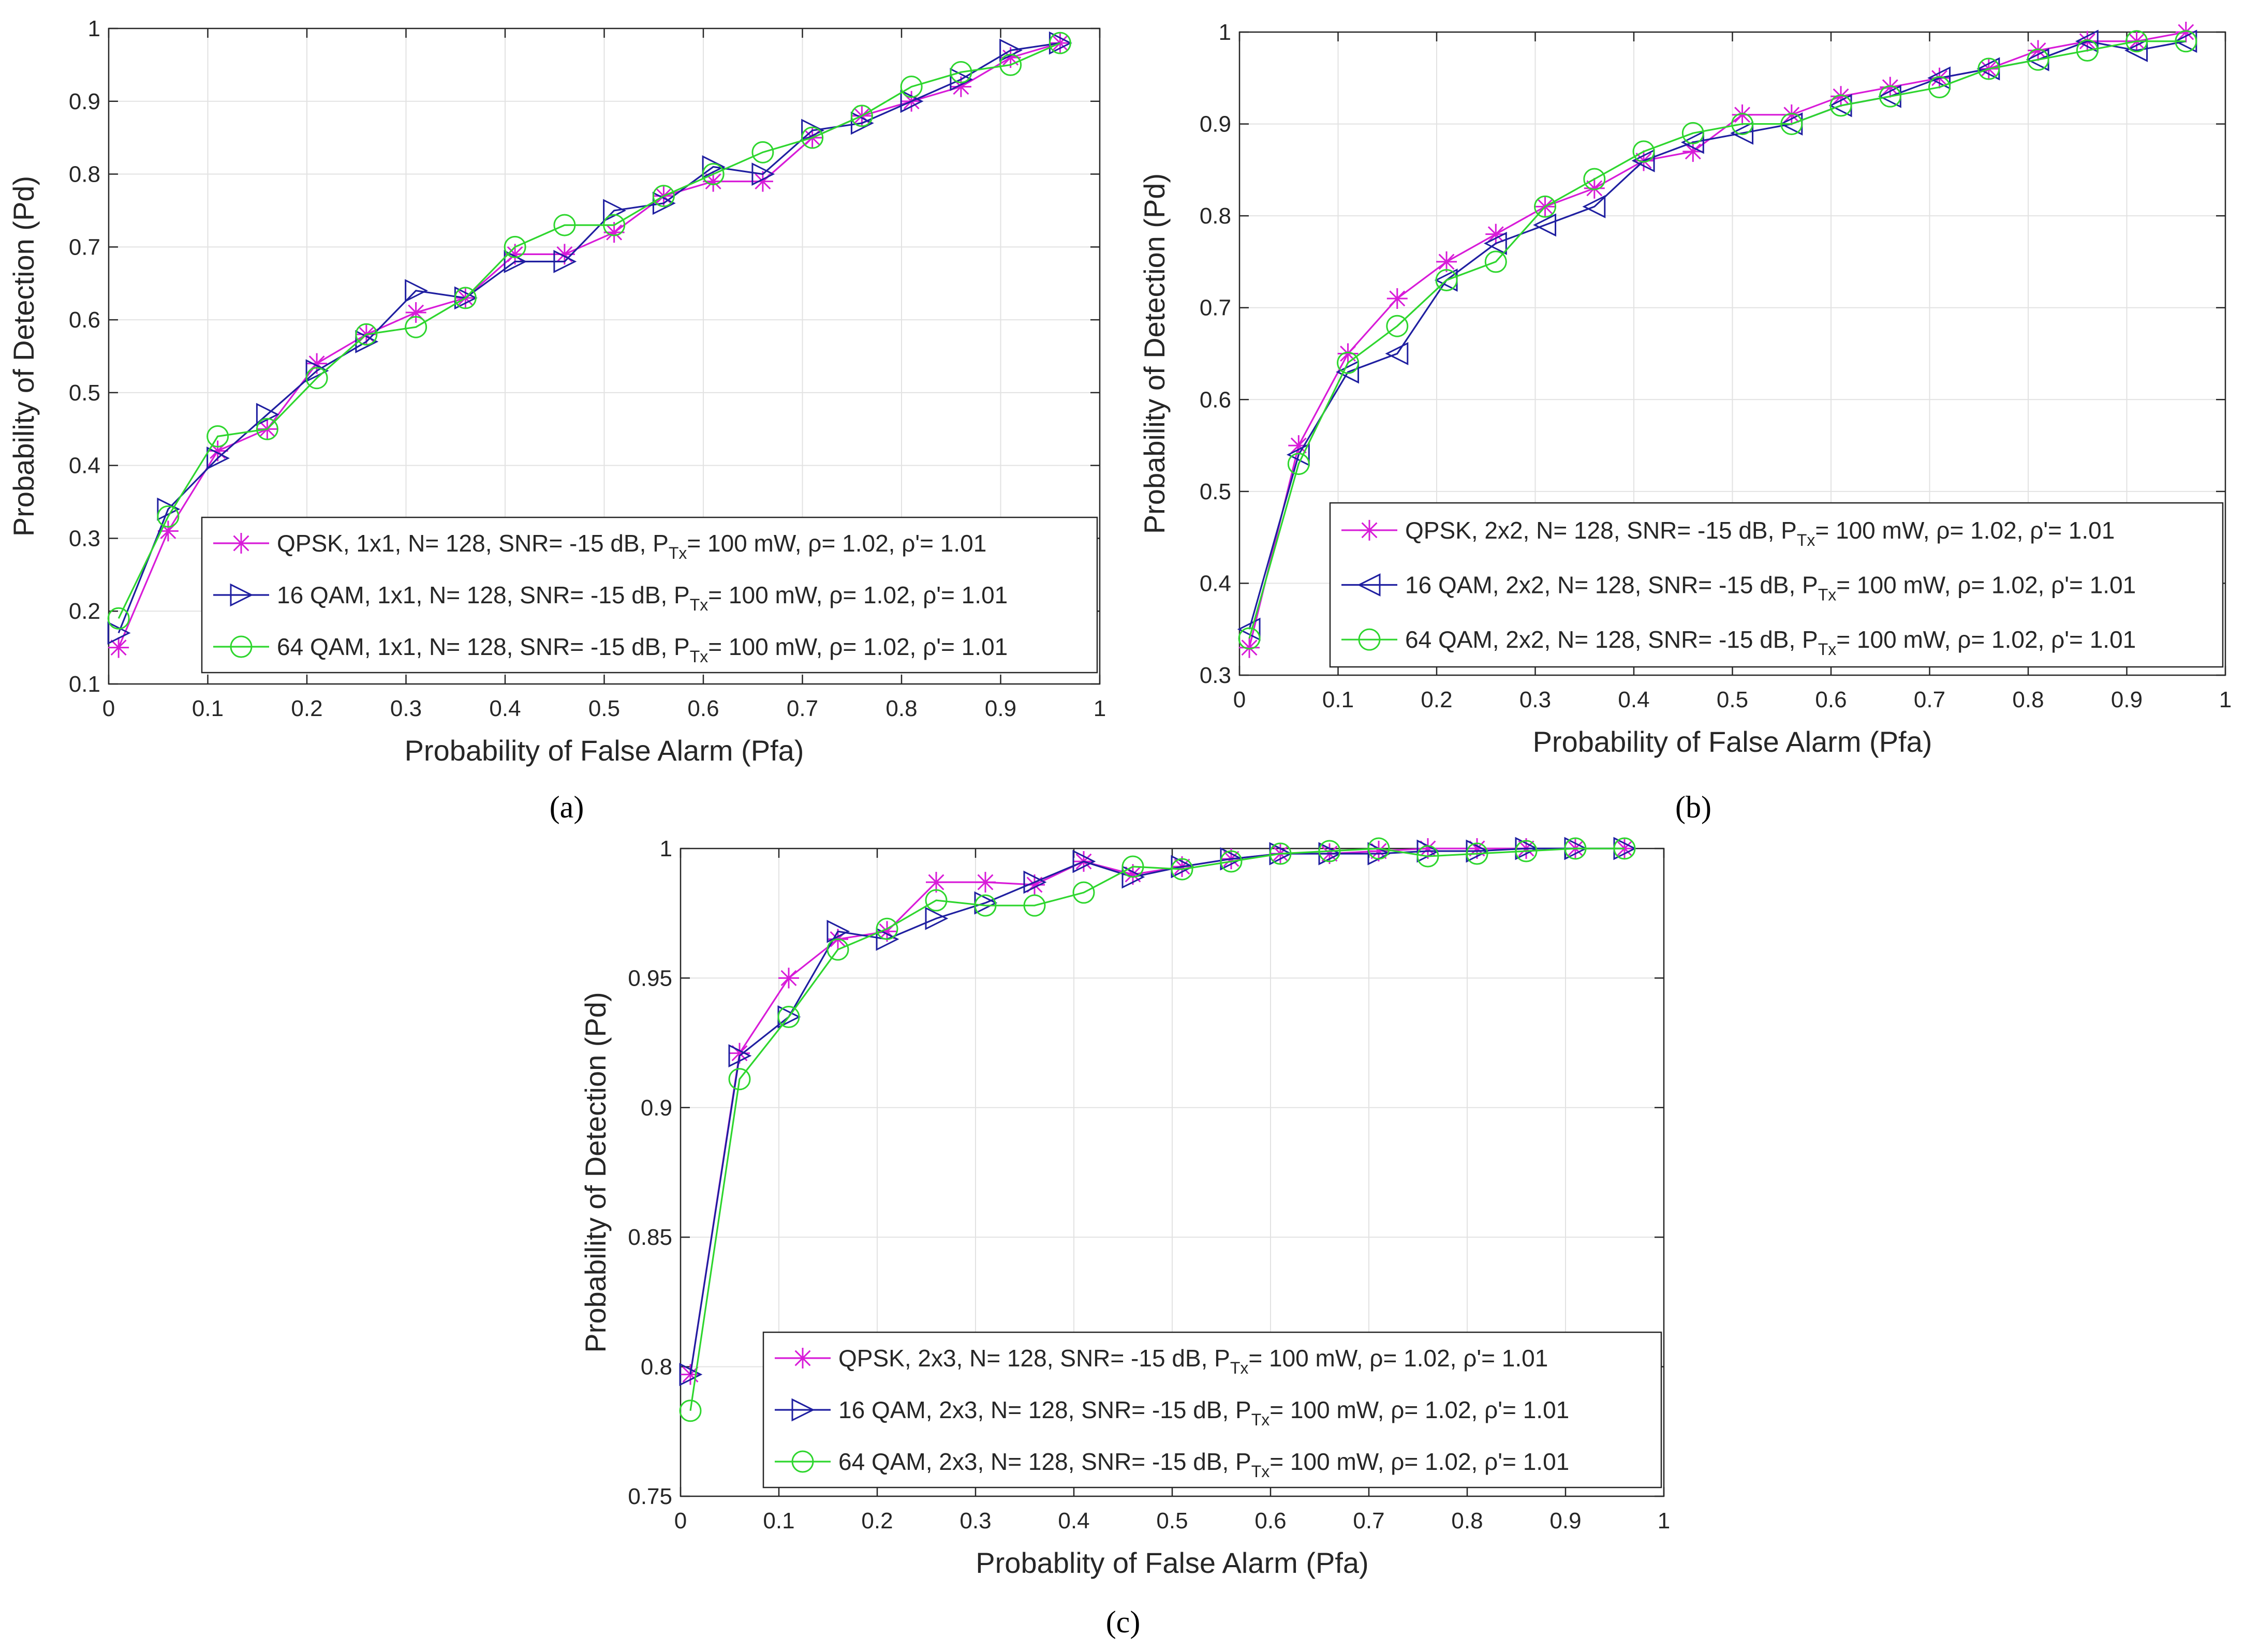 The height and width of the screenshot is (1652, 2244). What do you see at coordinates (85, 466) in the screenshot?
I see `y-tick-label: 0.4` at bounding box center [85, 466].